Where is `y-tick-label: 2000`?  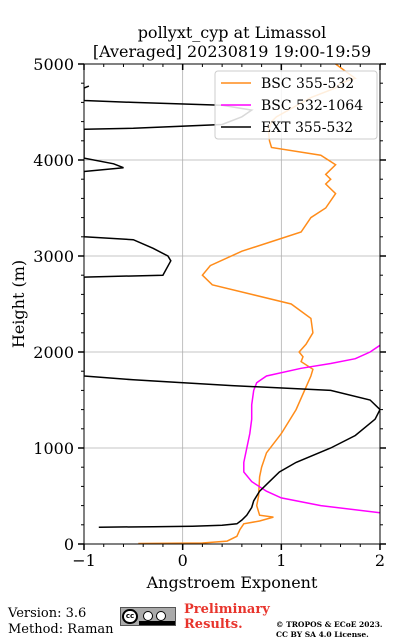
y-tick-label: 2000 is located at coordinates (53, 352).